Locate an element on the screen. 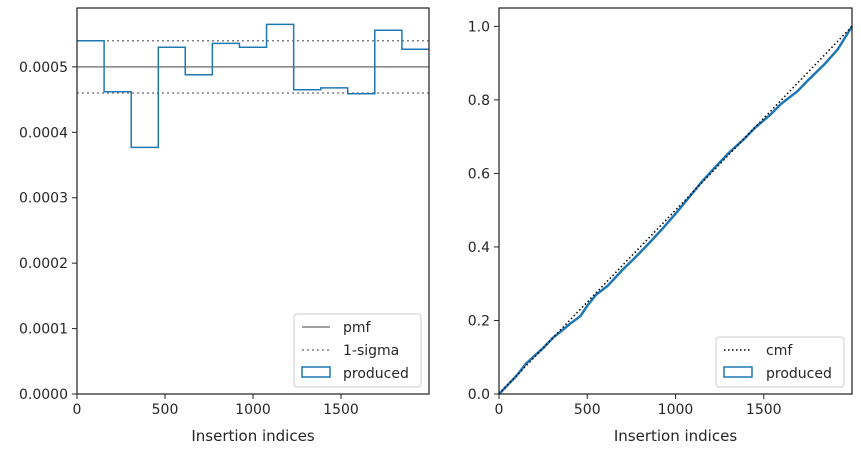  produced-step-line is located at coordinates (253, 86).